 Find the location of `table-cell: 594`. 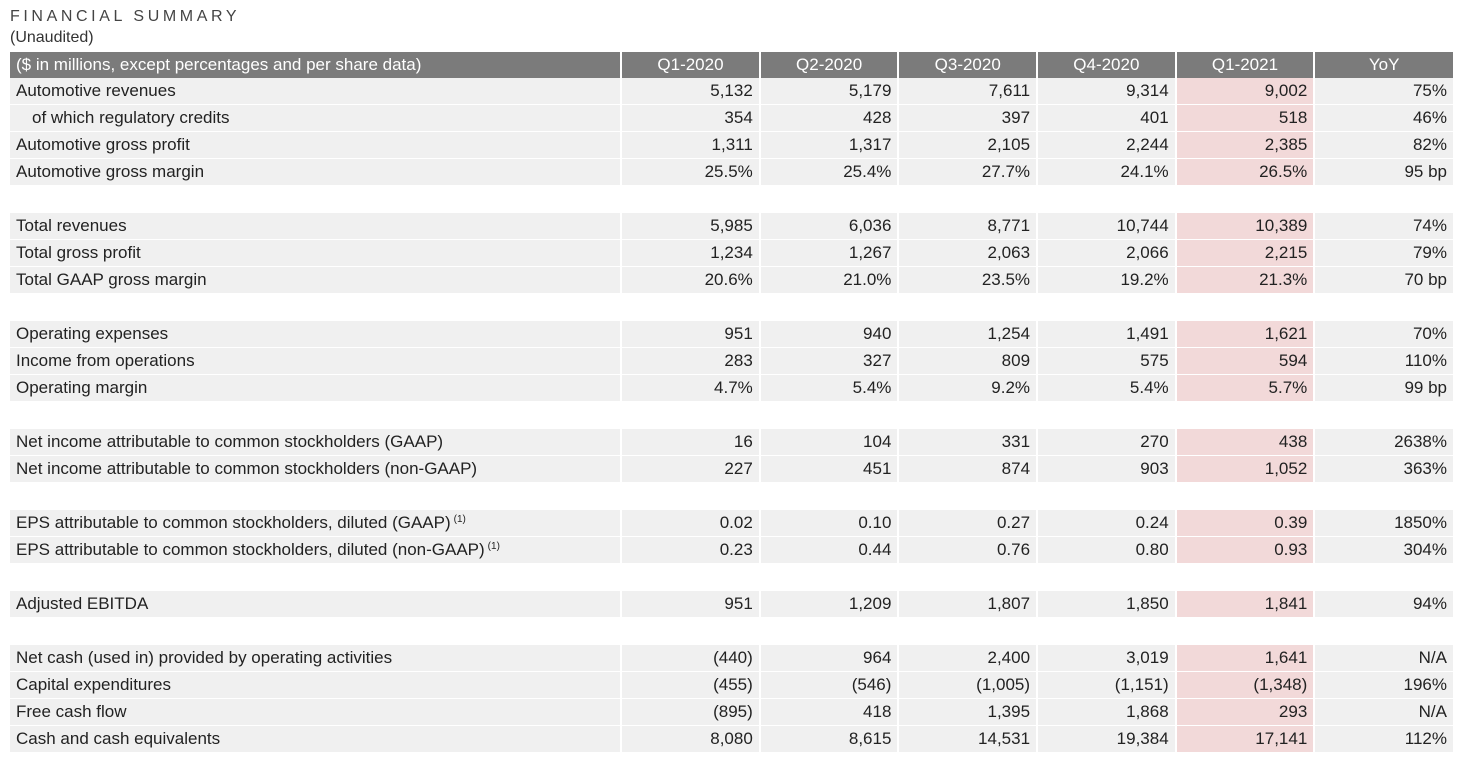

table-cell: 594 is located at coordinates (1245, 361).